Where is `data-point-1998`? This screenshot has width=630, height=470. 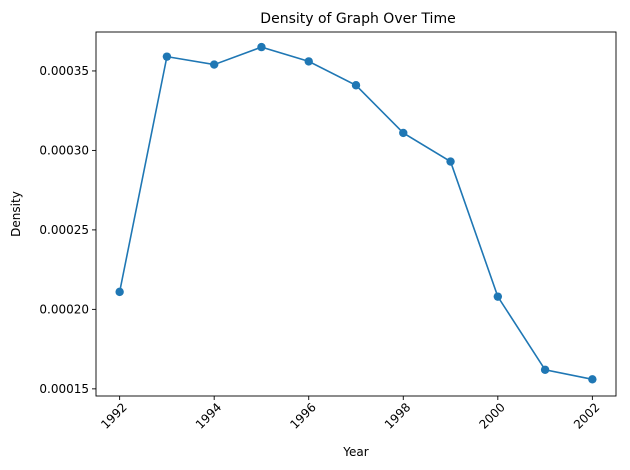 data-point-1998 is located at coordinates (403, 133).